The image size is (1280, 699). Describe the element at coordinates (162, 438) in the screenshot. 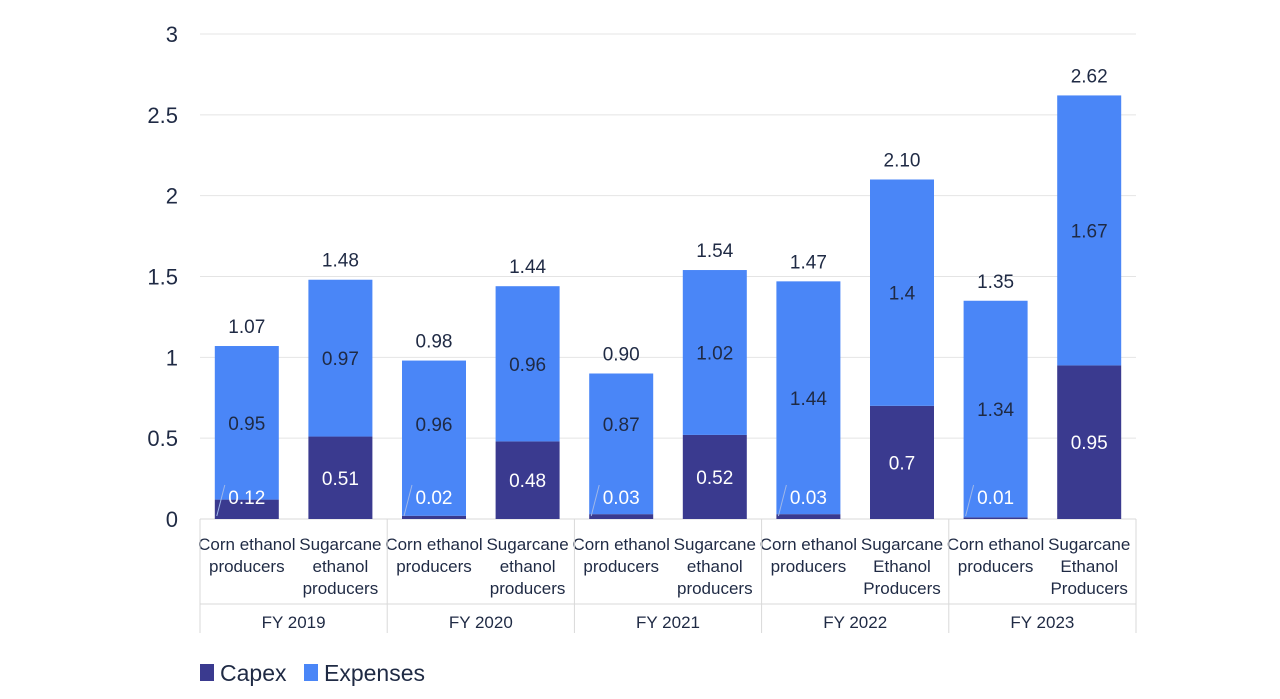

I see `y-tick-label: 0.5` at that location.